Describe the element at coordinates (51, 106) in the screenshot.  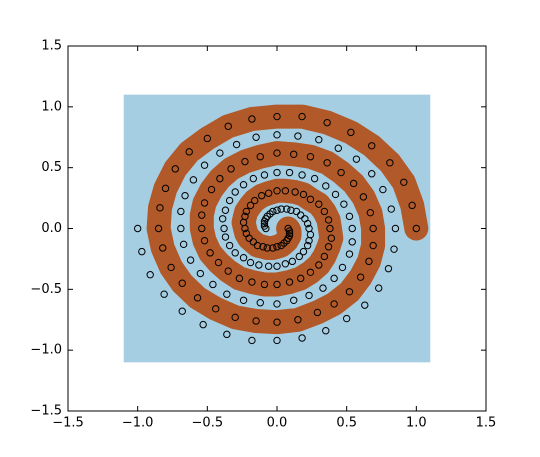
I see `y-tick-label: 1.0` at that location.